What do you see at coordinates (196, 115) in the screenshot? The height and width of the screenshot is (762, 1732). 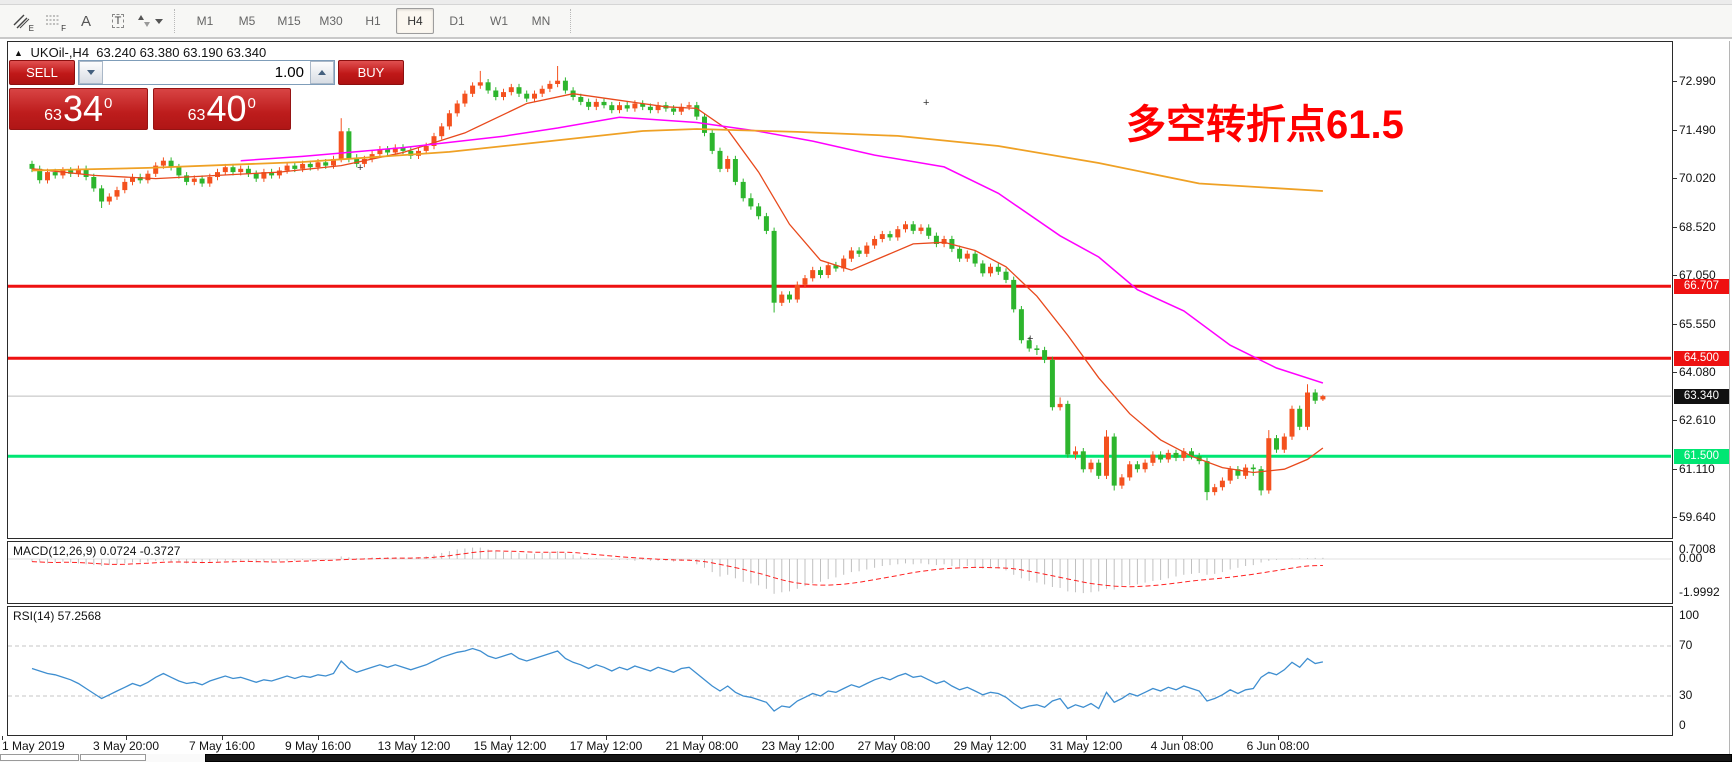 I see `buy-price-small: 63` at bounding box center [196, 115].